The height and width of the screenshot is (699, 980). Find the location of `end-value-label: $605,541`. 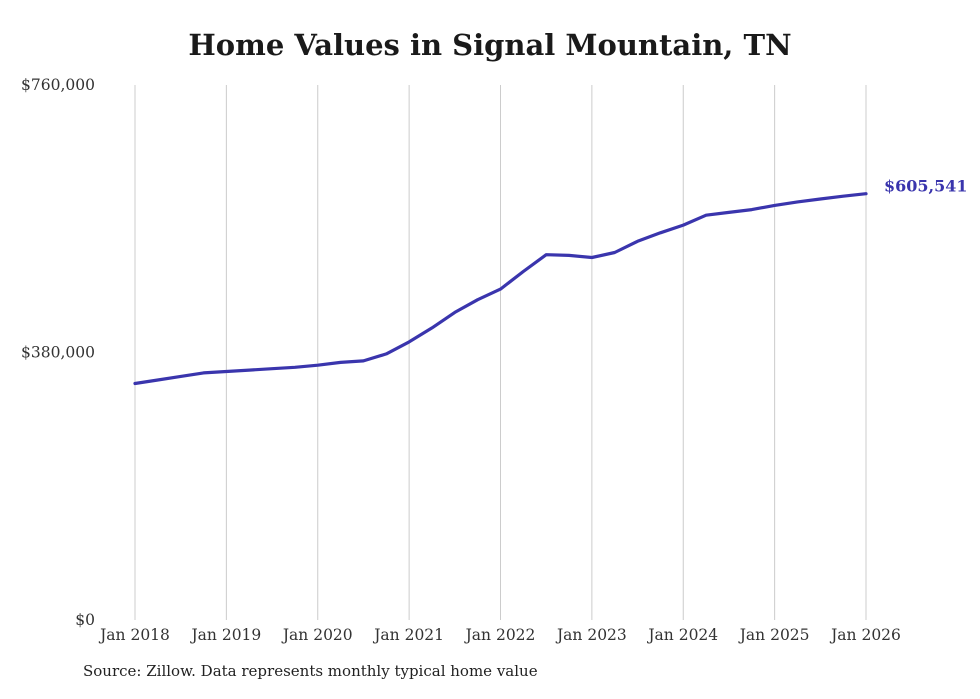

end-value-label: $605,541 is located at coordinates (926, 186).